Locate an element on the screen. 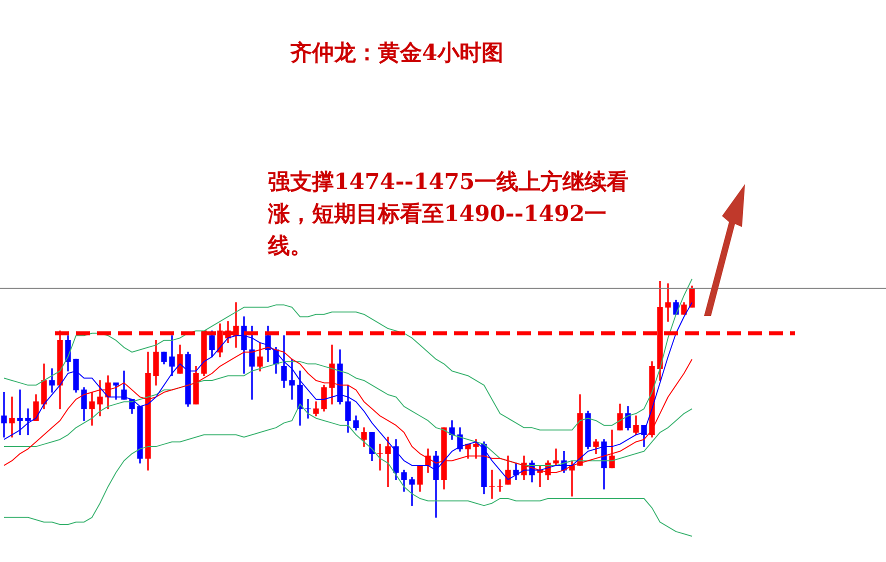  chart-title: 齐仲龙：黄金4小时图 is located at coordinates (397, 53).